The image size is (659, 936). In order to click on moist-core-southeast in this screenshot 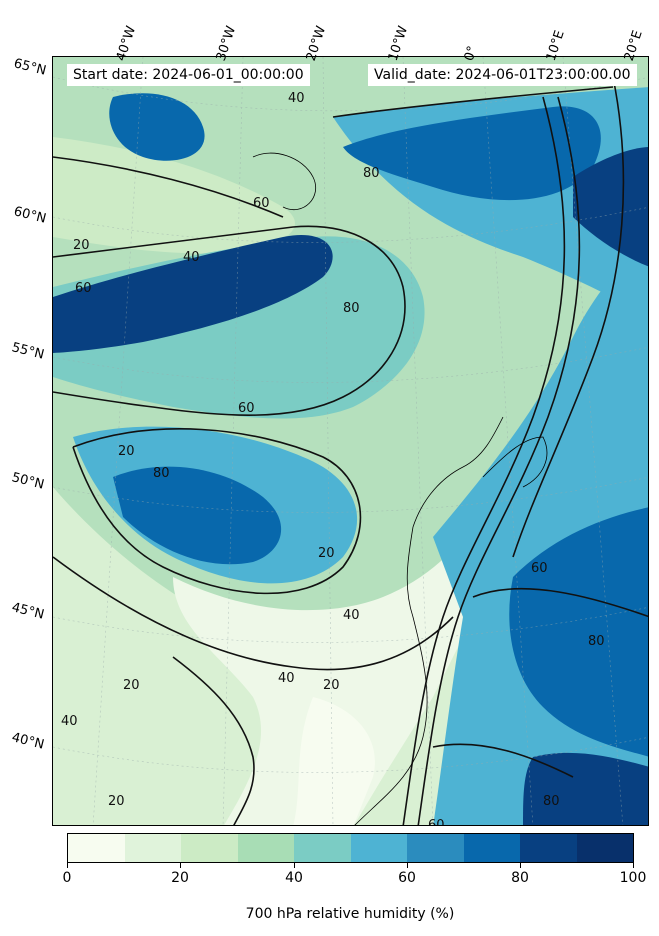, I will do `click(585, 788)`.